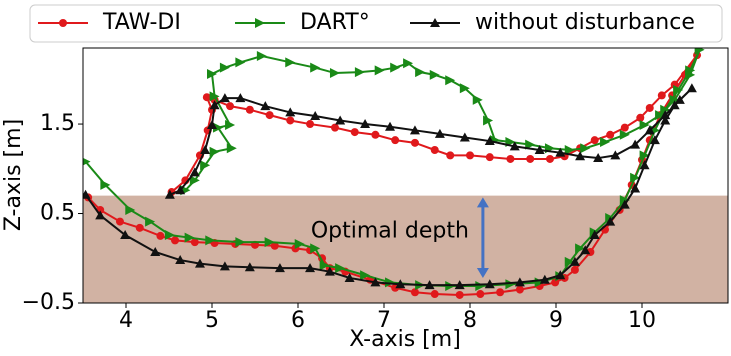 The height and width of the screenshot is (356, 731). I want to click on x-tick-label: 4, so click(126, 320).